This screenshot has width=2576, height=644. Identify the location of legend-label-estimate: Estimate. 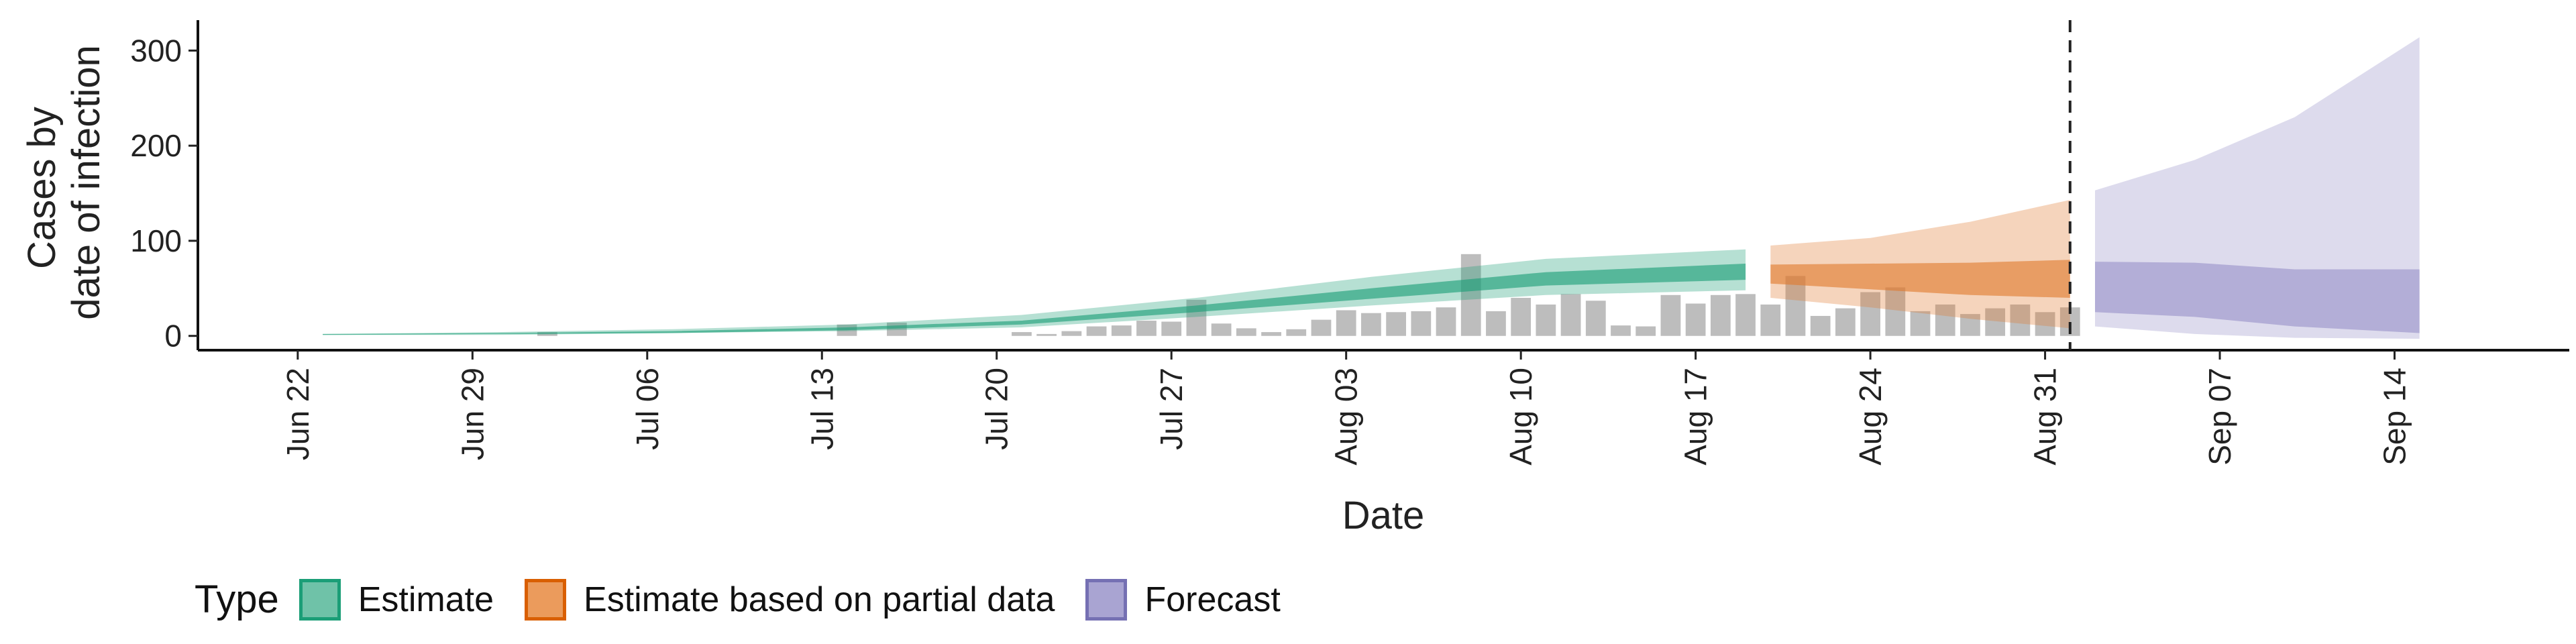
(426, 599).